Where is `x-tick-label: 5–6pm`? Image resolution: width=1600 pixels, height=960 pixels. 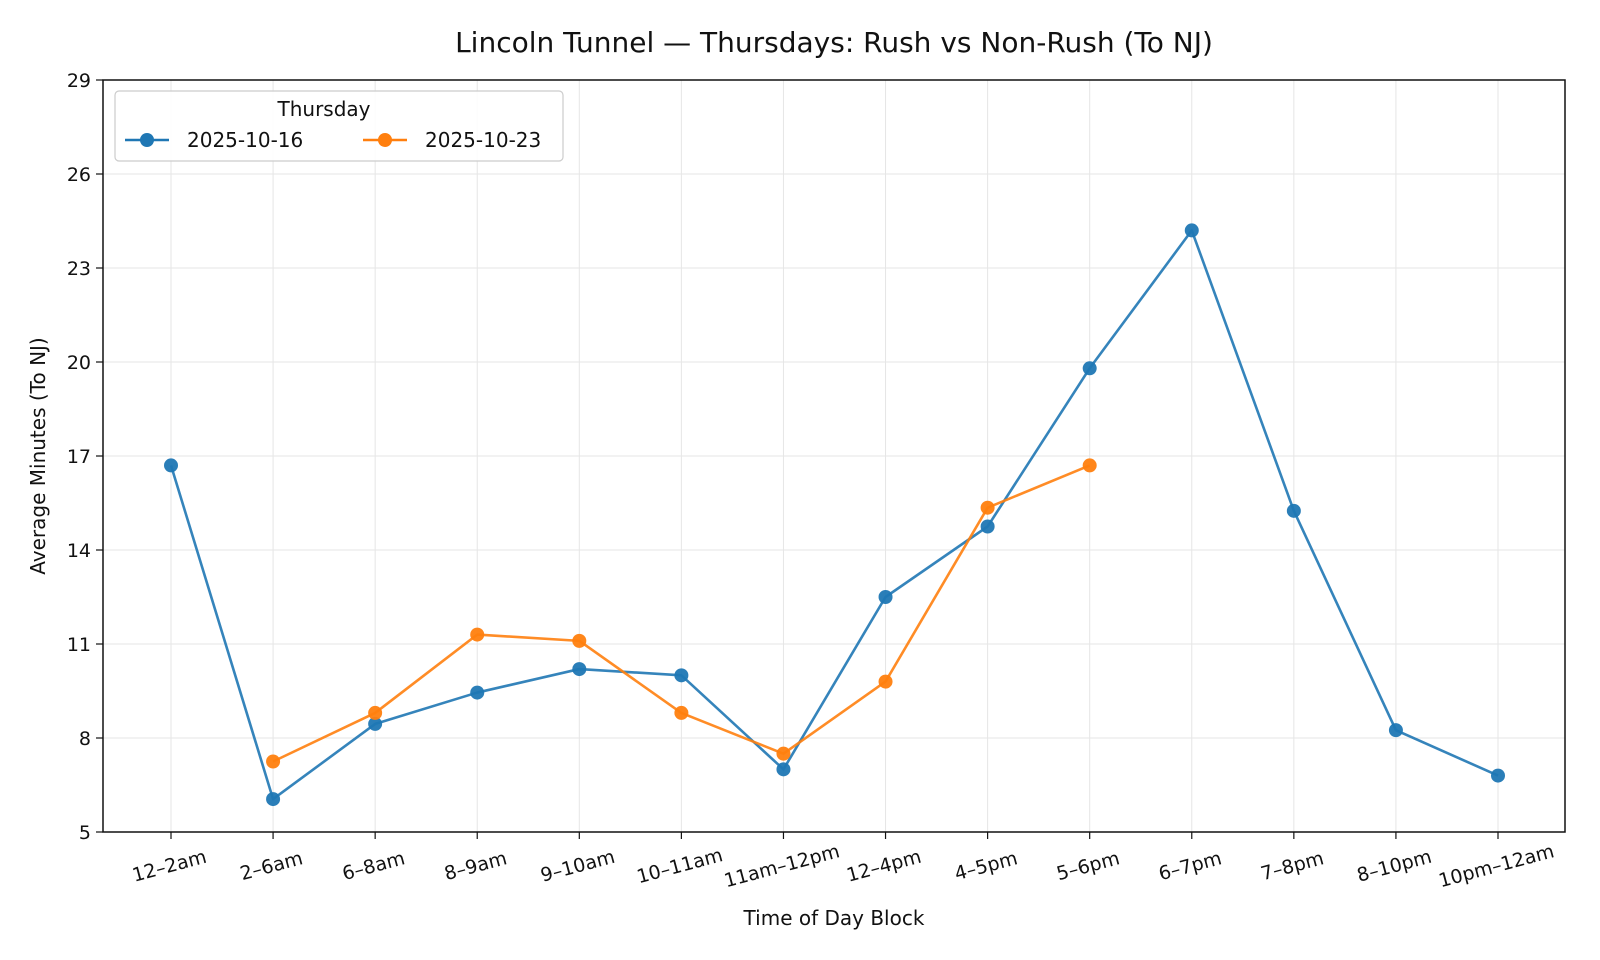
x-tick-label: 5–6pm is located at coordinates (1088, 866).